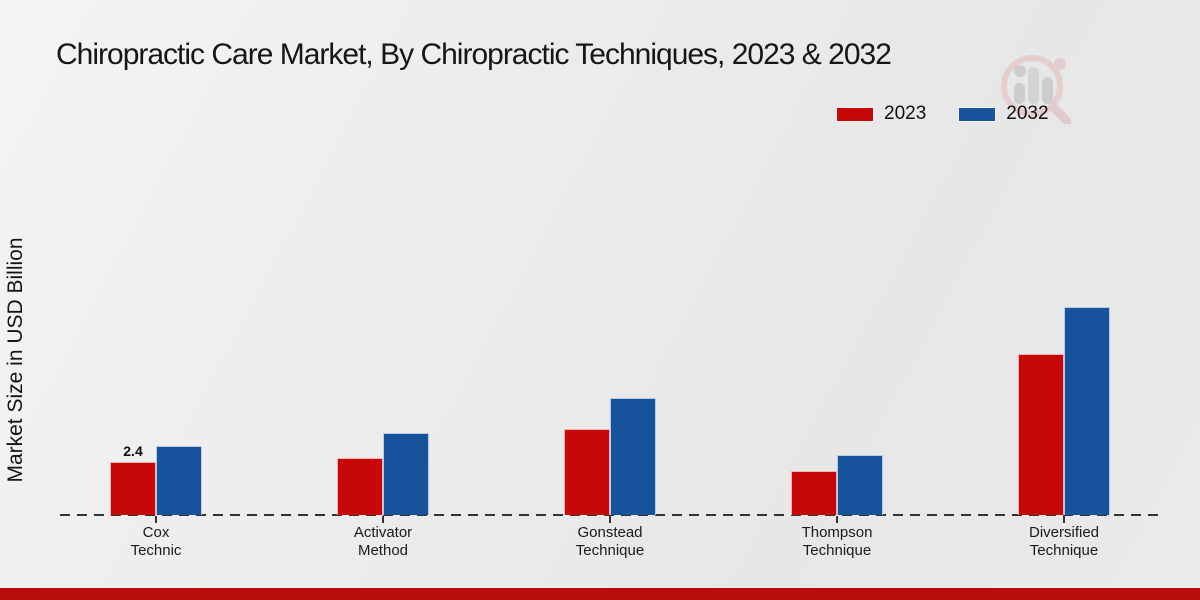  What do you see at coordinates (1036, 90) in the screenshot?
I see `magnifier-bar-chart-logo` at bounding box center [1036, 90].